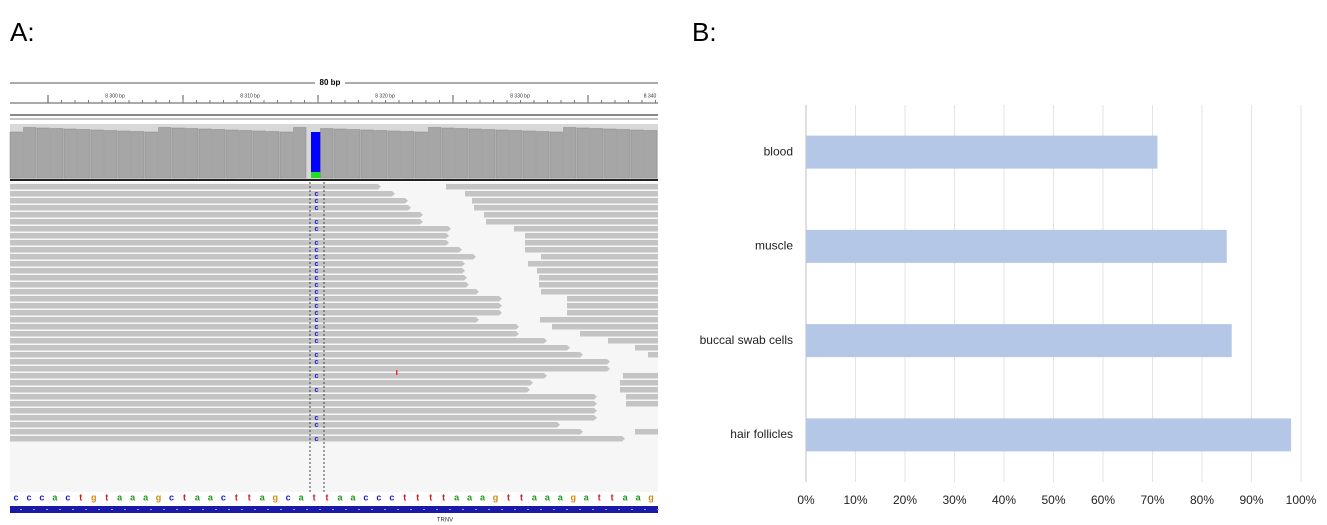  What do you see at coordinates (954, 500) in the screenshot?
I see `x-tick-label: 30%` at bounding box center [954, 500].